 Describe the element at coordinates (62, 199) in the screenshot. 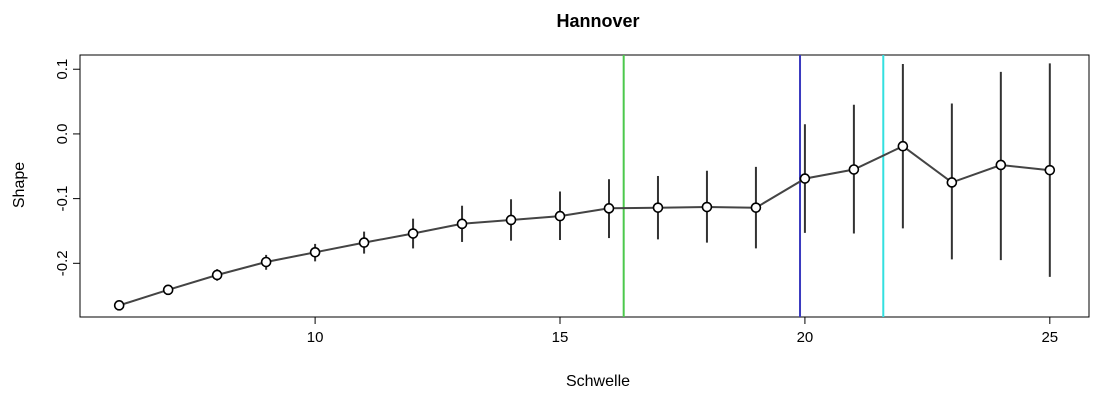

I see `y-tick-label: -0.1` at that location.